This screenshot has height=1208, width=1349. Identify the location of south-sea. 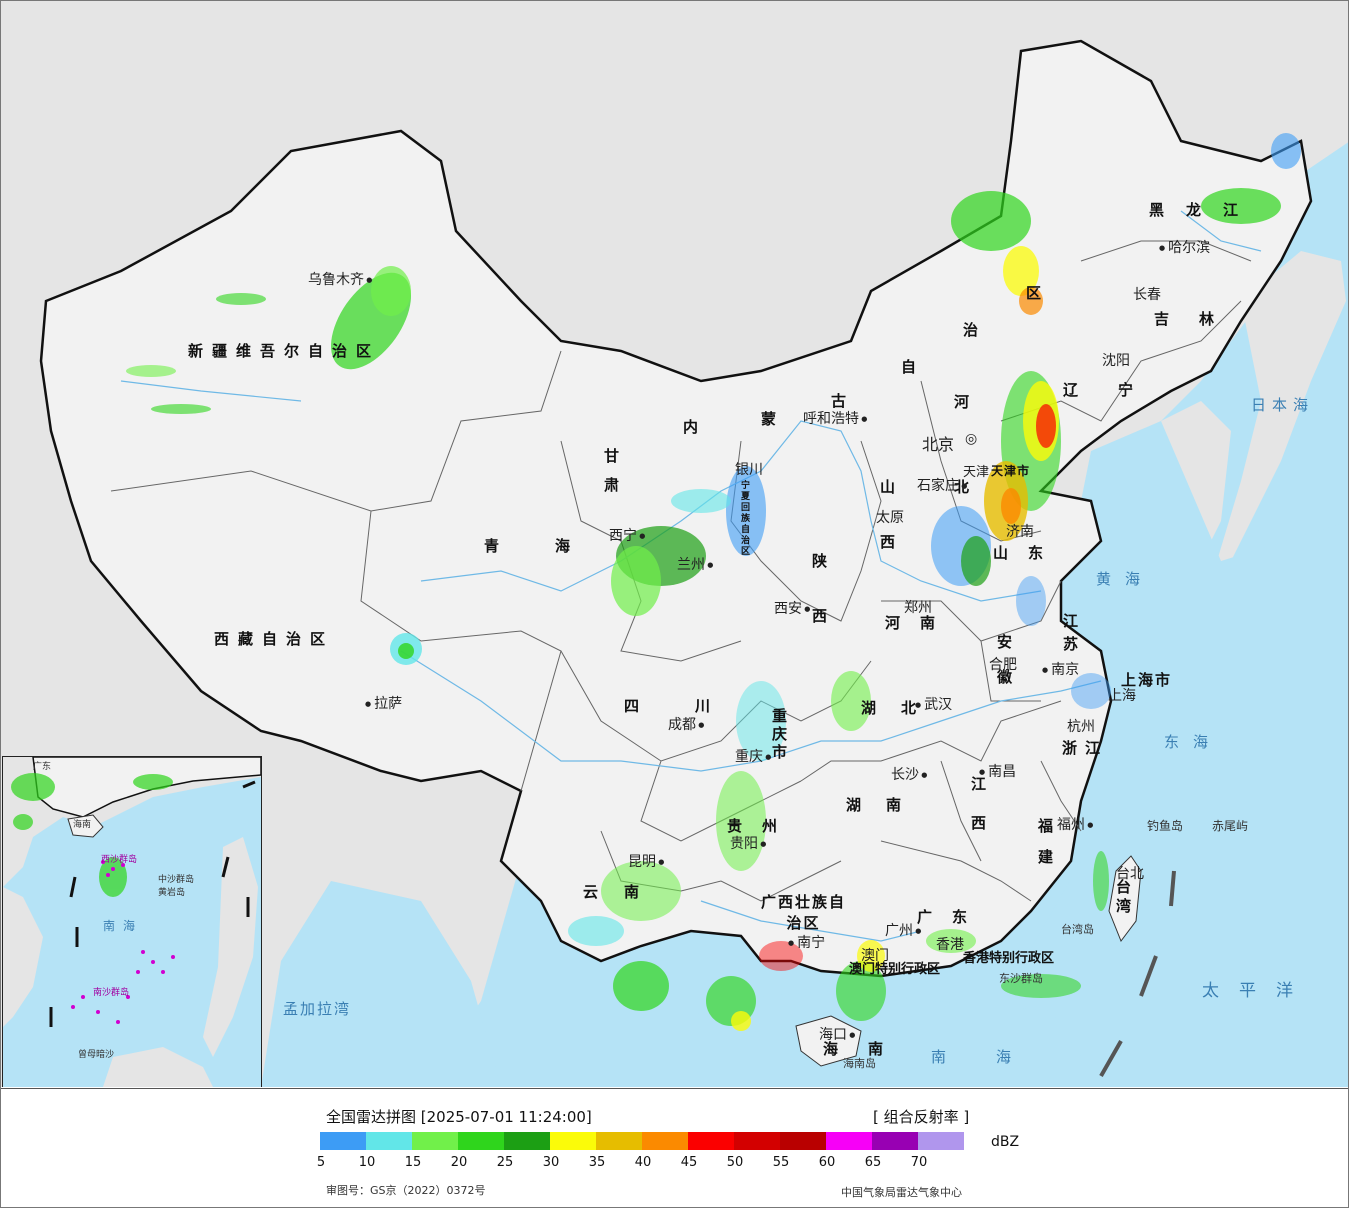
(891, 1039).